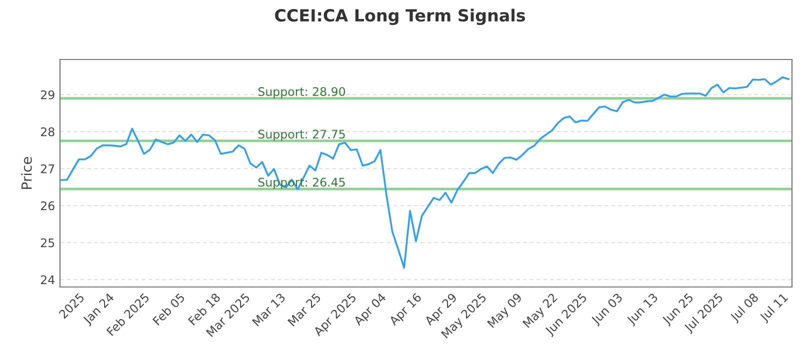  What do you see at coordinates (269, 309) in the screenshot?
I see `x-tick-label: Mar 13` at bounding box center [269, 309].